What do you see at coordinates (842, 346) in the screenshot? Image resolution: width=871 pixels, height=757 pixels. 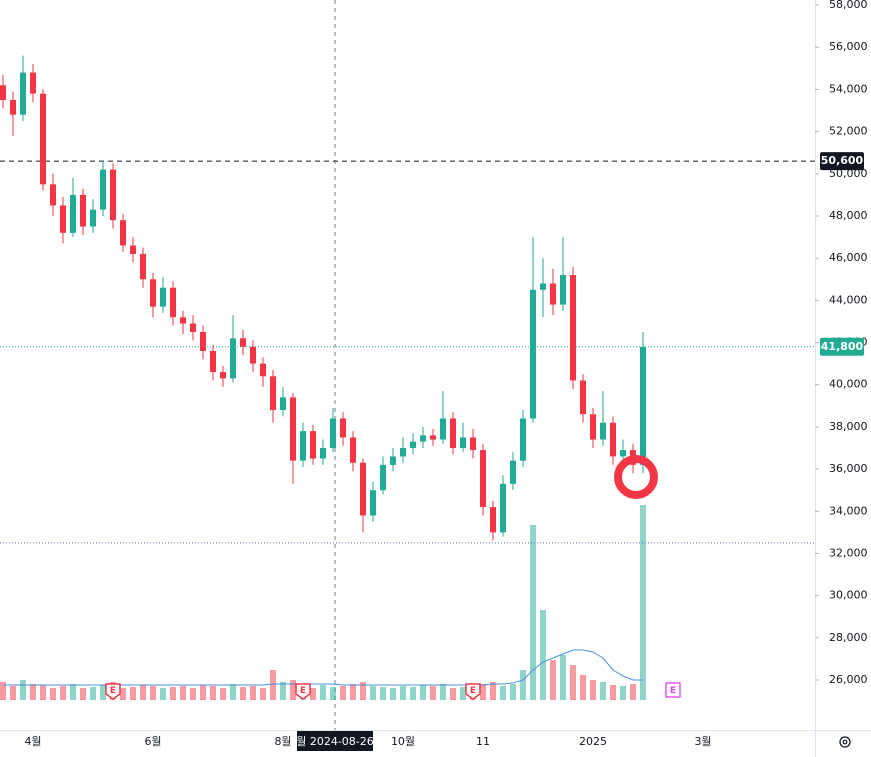 I see `price-level-box` at bounding box center [842, 346].